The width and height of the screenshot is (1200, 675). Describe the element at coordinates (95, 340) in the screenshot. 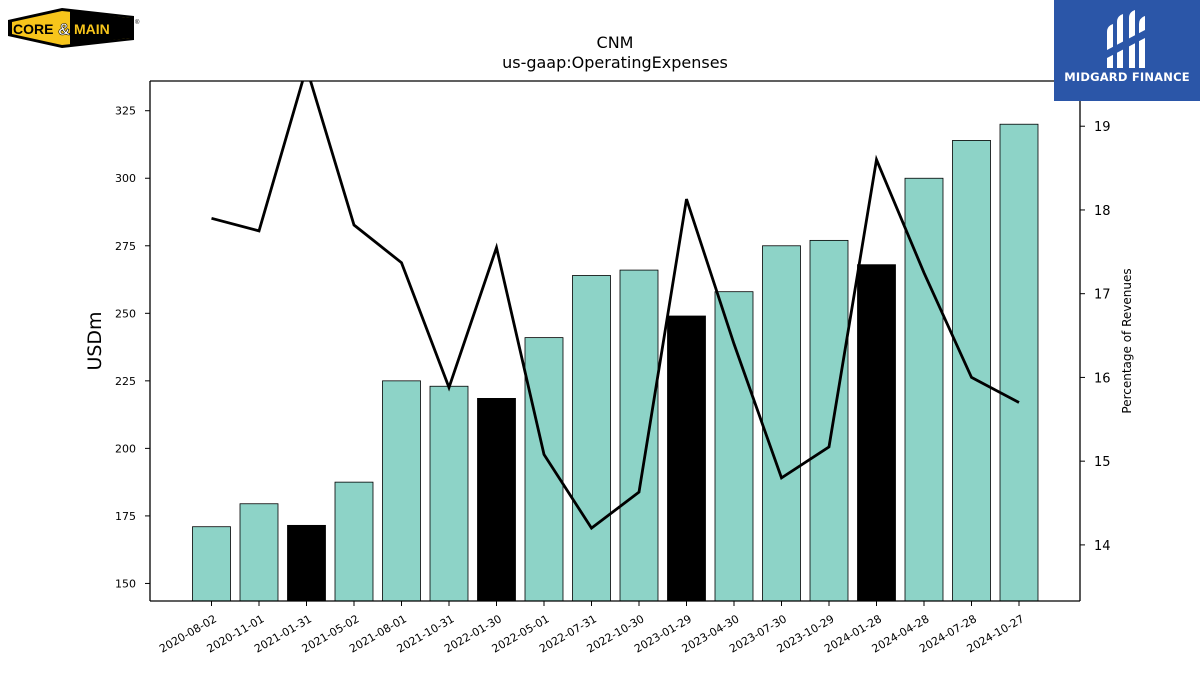

I see `y-axis-label-left: USDm` at that location.